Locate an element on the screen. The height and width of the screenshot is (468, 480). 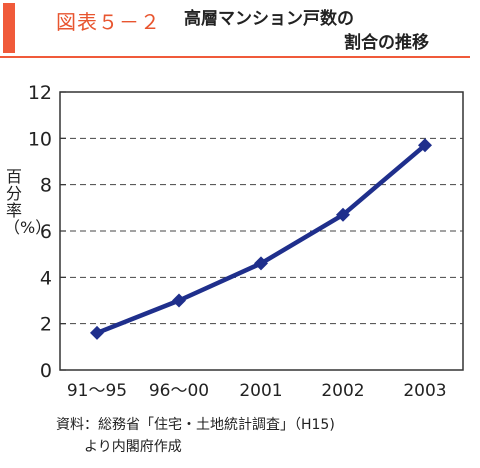
source-note-line2: より内閣府作成 is located at coordinates (133, 447).